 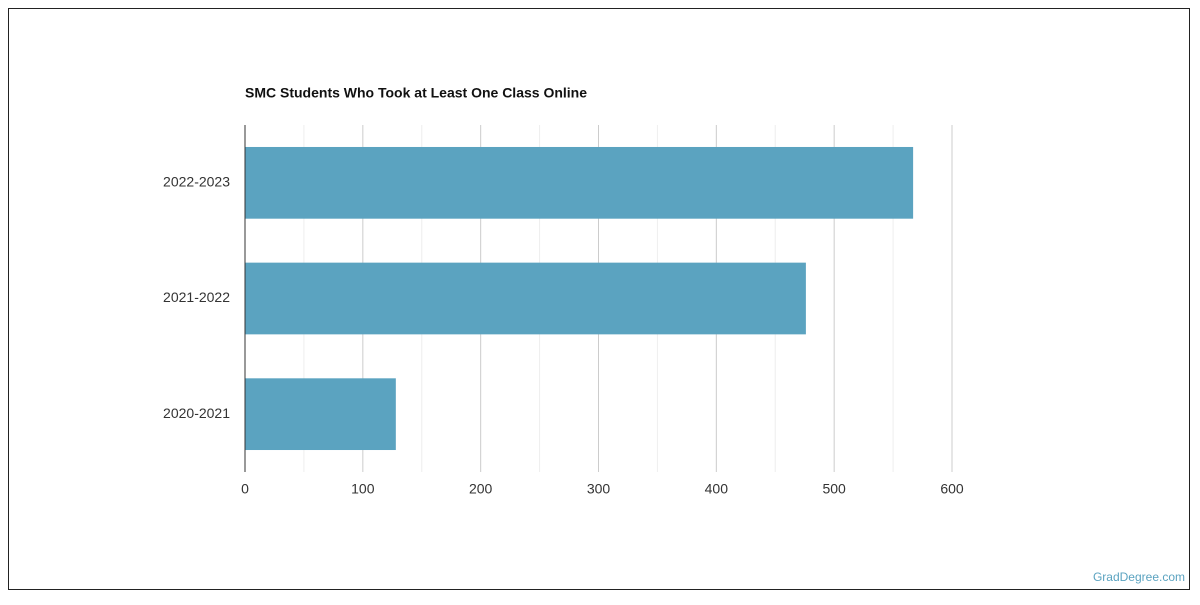 What do you see at coordinates (196, 182) in the screenshot?
I see `y-tick-label: 2022-2023` at bounding box center [196, 182].